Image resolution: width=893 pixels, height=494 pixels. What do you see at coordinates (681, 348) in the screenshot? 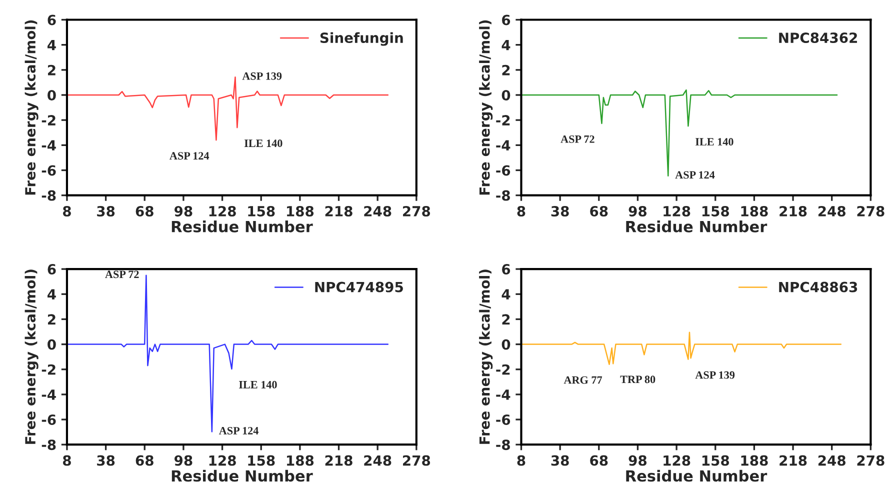
I see `line-series` at bounding box center [681, 348].